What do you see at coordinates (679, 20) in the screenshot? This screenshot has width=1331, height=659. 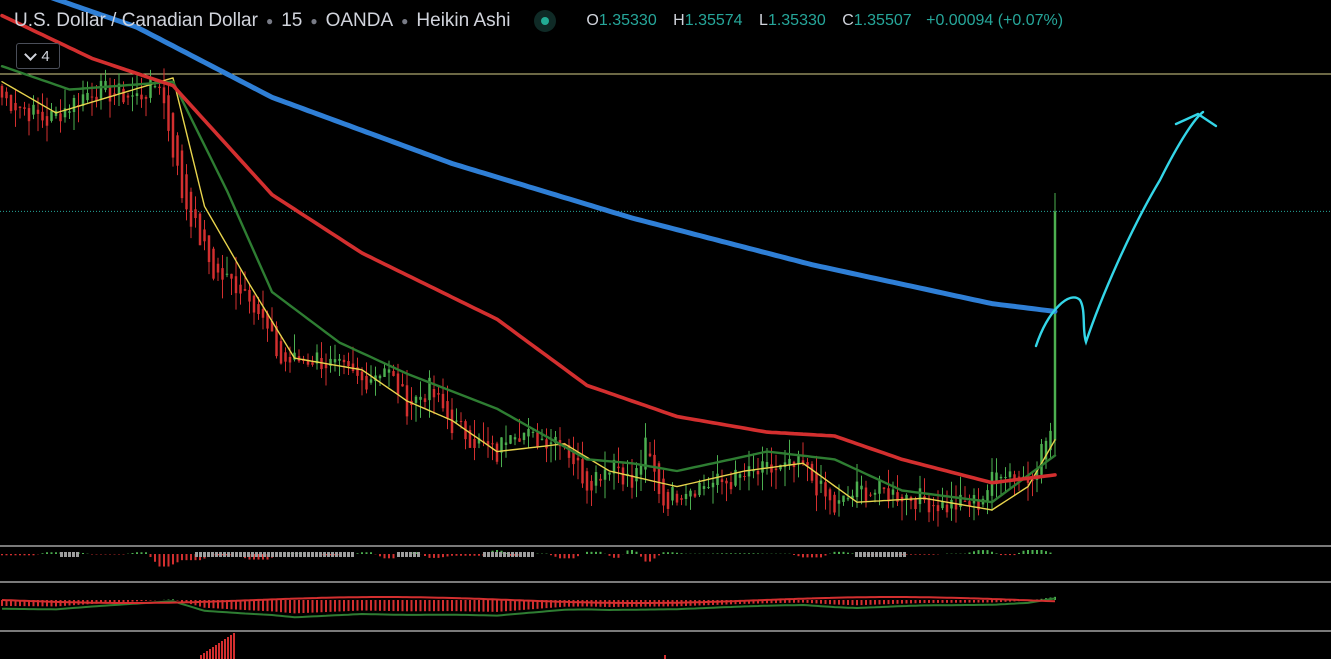 I see `high-label: H` at bounding box center [679, 20].